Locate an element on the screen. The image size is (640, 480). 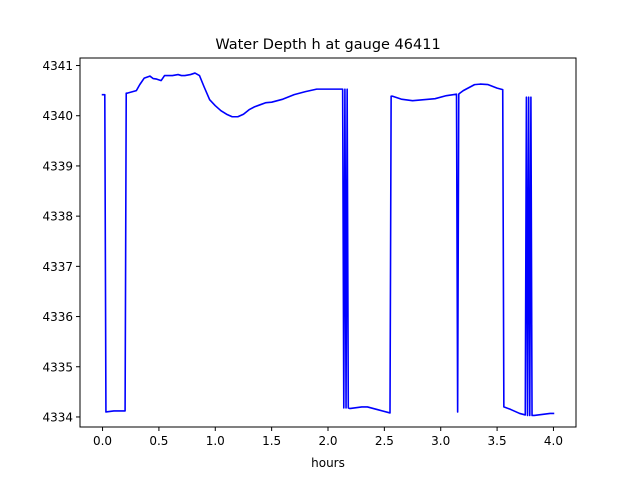
x-tick-label: 0.0 is located at coordinates (102, 441).